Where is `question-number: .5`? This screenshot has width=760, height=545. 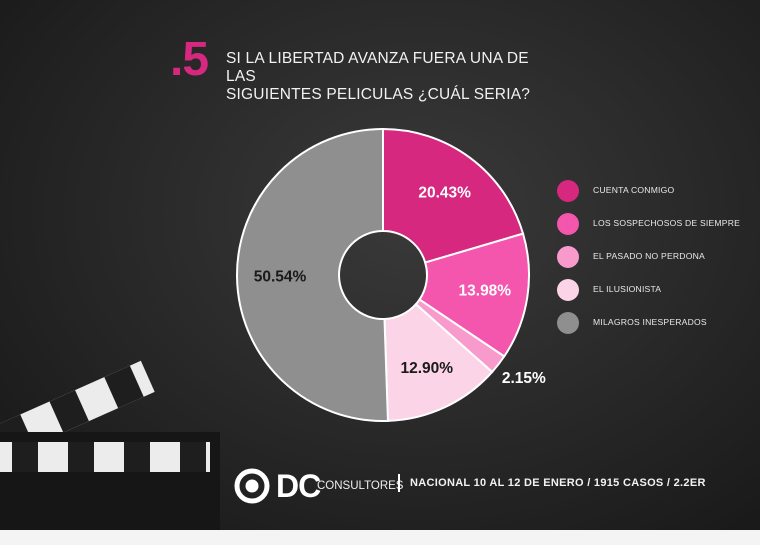
question-number: .5 is located at coordinates (189, 59).